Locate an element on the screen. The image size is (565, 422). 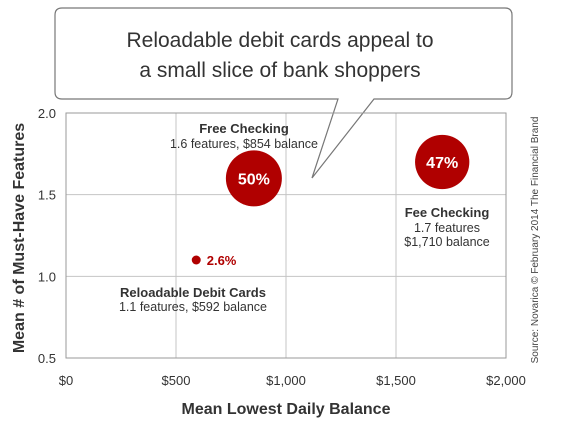
free-checking-detail: 1.6 features, $854 balance is located at coordinates (244, 144).